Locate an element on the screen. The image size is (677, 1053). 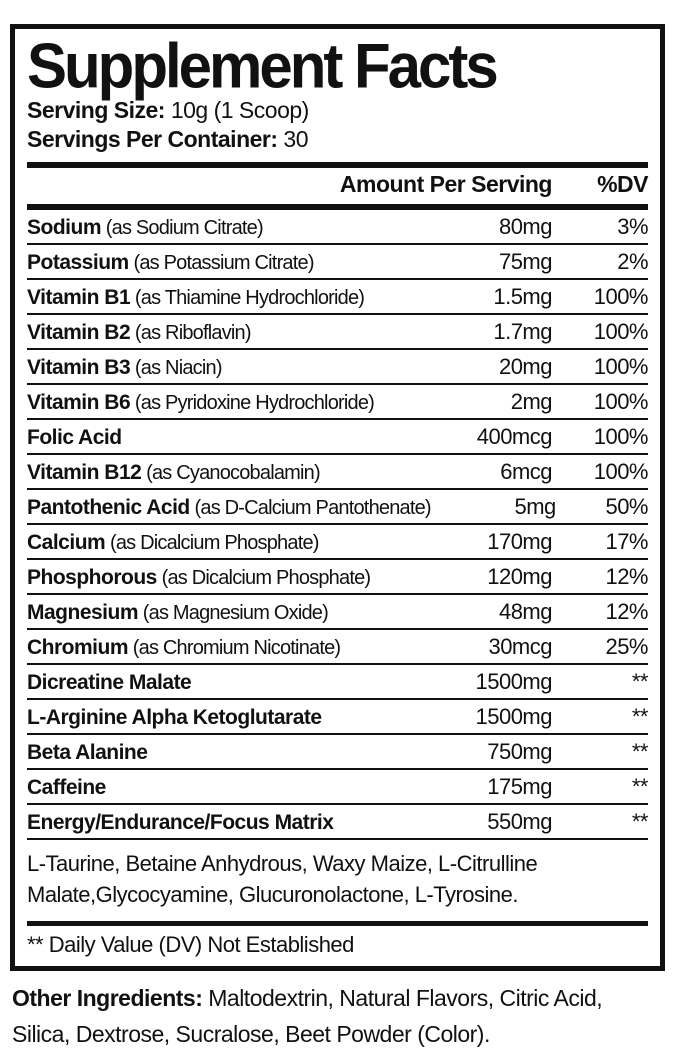
table-row: Dicreatine Malate 1500mg ** is located at coordinates (338, 680).